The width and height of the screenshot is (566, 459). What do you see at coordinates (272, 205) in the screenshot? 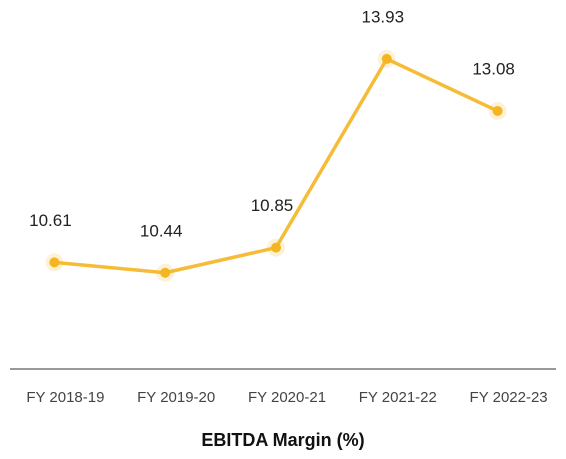
I see `value-label: 10.85` at bounding box center [272, 205].